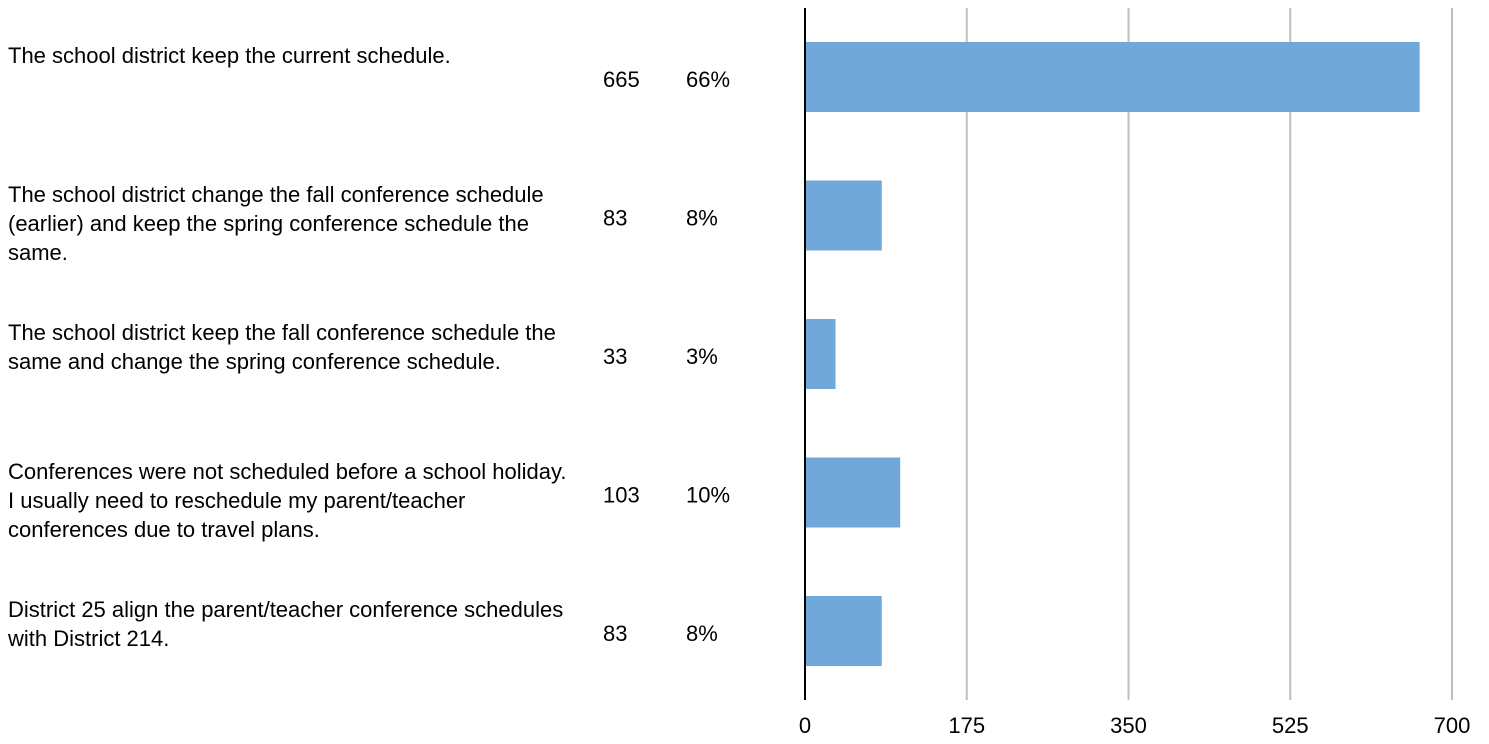 This screenshot has height=744, width=1489. Describe the element at coordinates (966, 725) in the screenshot. I see `x-tick-label: 175` at that location.